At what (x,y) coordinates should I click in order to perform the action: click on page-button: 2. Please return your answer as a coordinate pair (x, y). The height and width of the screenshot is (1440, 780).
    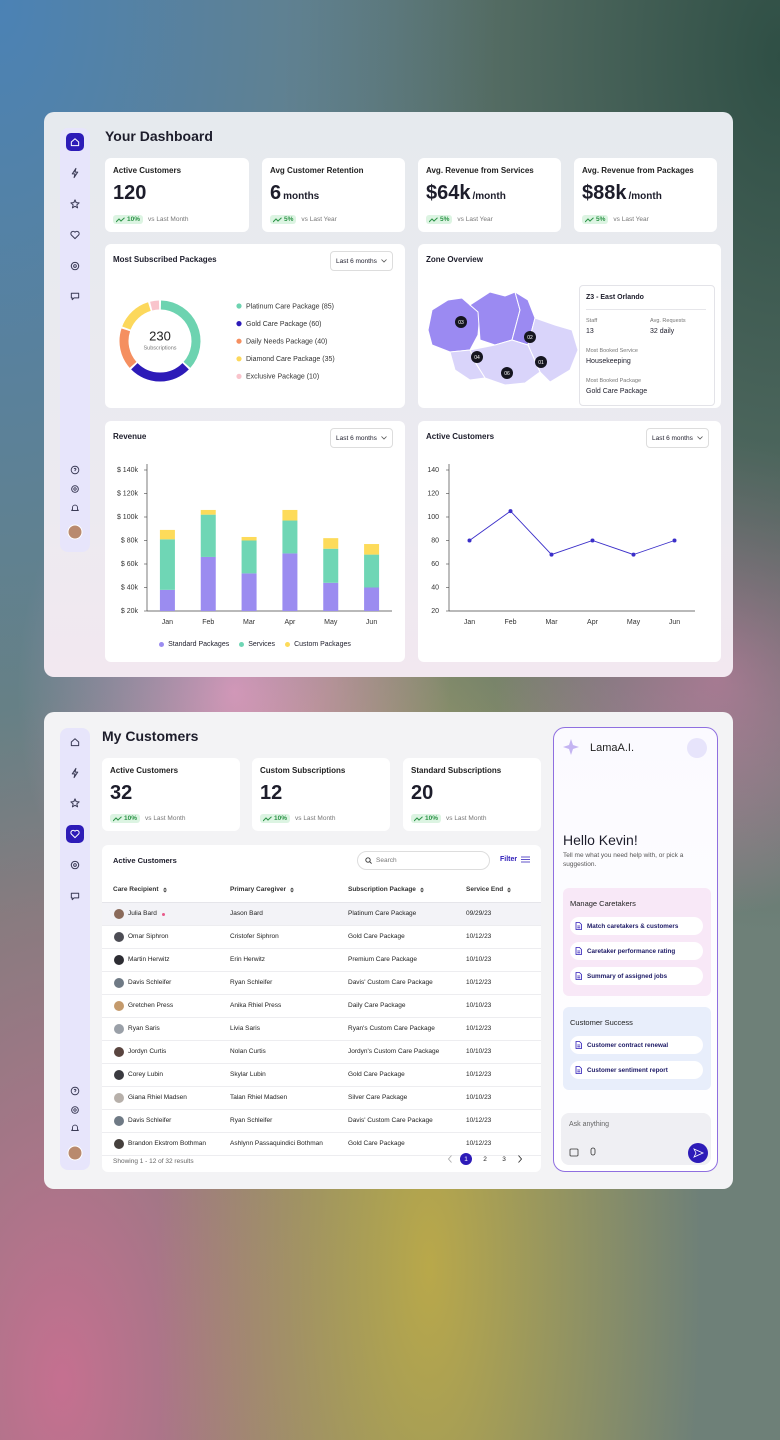
    Looking at the image, I should click on (485, 1159).